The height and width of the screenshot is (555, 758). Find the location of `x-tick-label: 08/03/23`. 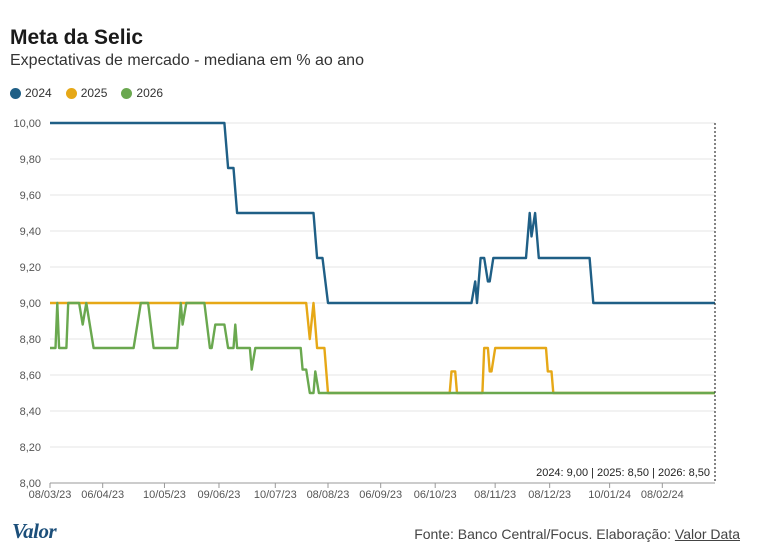

x-tick-label: 08/03/23 is located at coordinates (50, 495).